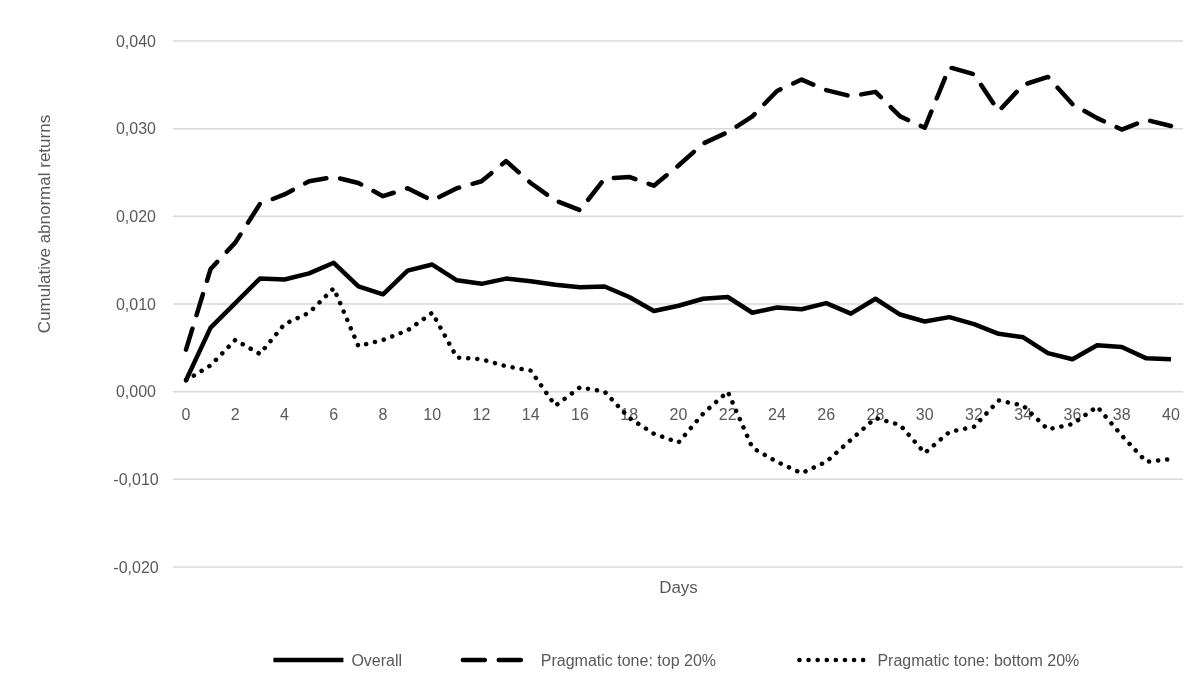 This screenshot has width=1203, height=684. I want to click on x-tick-label: 10, so click(432, 414).